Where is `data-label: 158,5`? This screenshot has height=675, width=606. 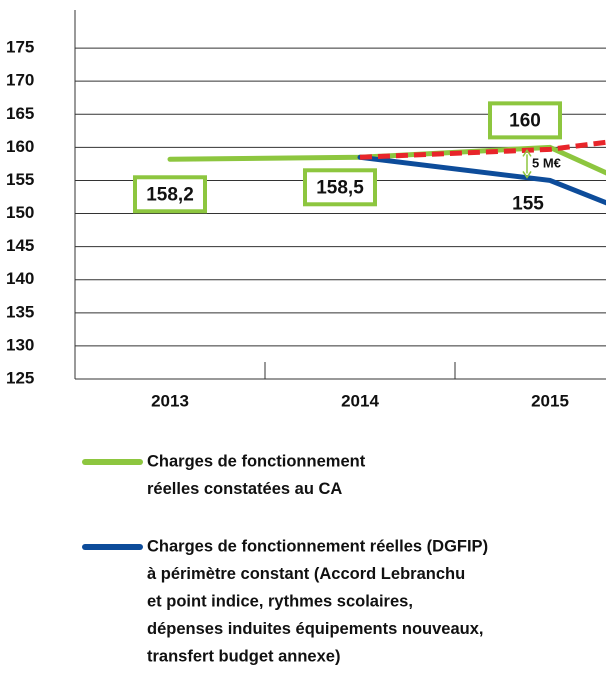 data-label: 158,5 is located at coordinates (340, 187).